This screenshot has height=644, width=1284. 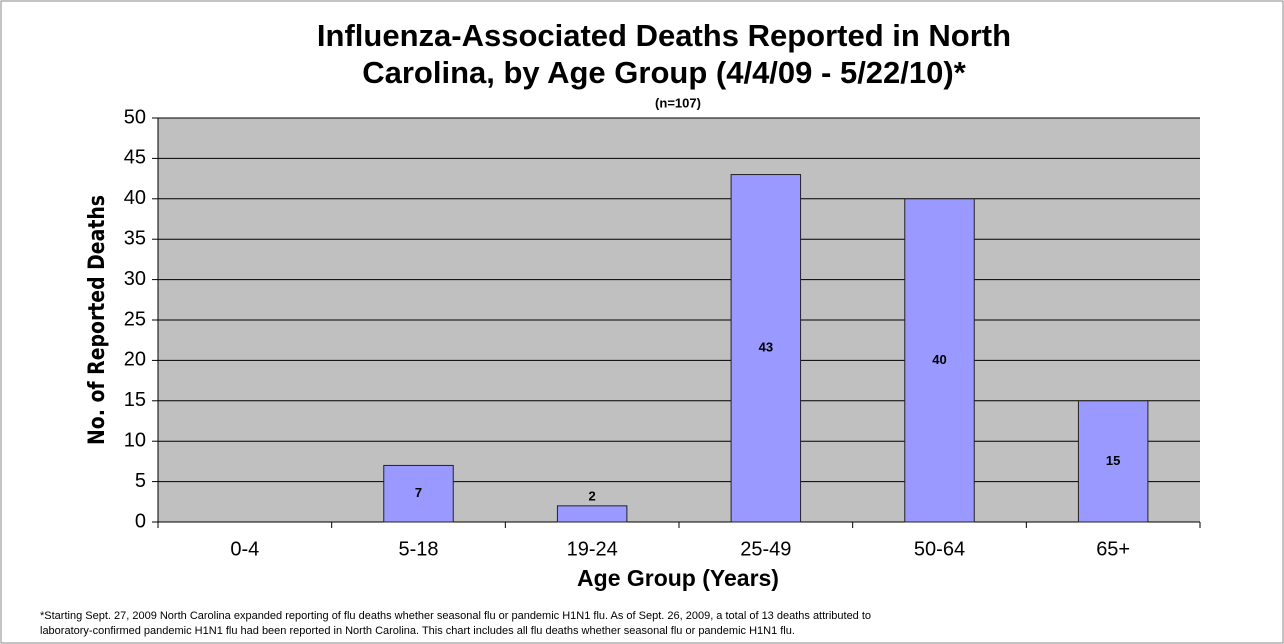 I want to click on y-tick-label: 35, so click(x=135, y=238).